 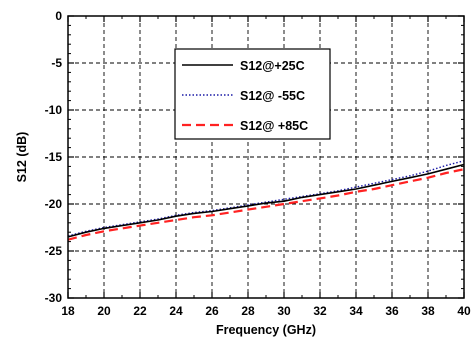 What do you see at coordinates (176, 311) in the screenshot?
I see `x-tick-label: 24` at bounding box center [176, 311].